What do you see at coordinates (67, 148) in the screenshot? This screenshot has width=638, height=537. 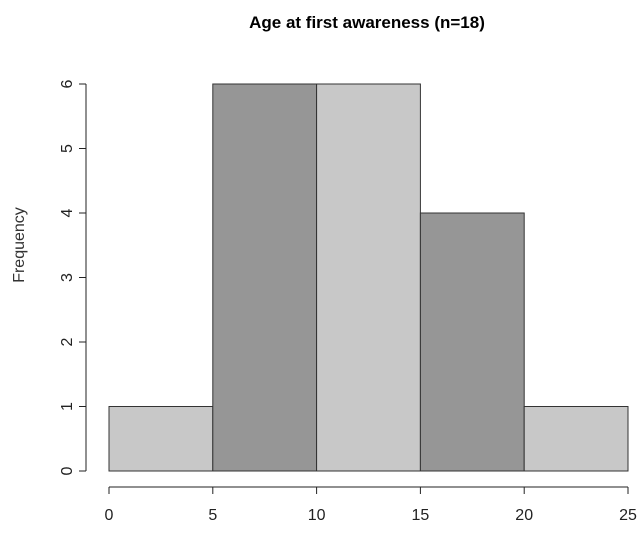 I see `y-tick-label: 5` at bounding box center [67, 148].